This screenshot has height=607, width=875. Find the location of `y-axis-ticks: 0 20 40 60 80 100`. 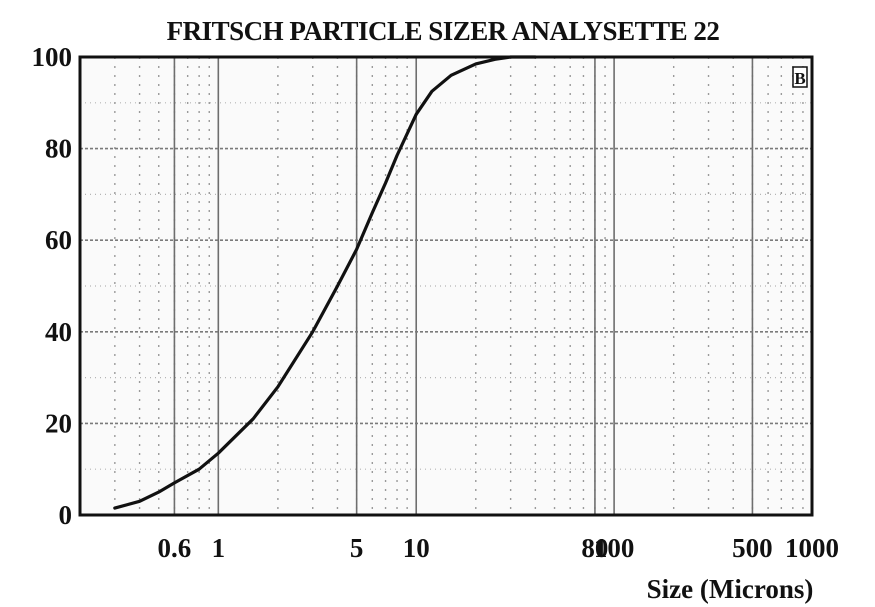

y-axis-ticks: 0 20 40 60 80 100 is located at coordinates (52, 286).